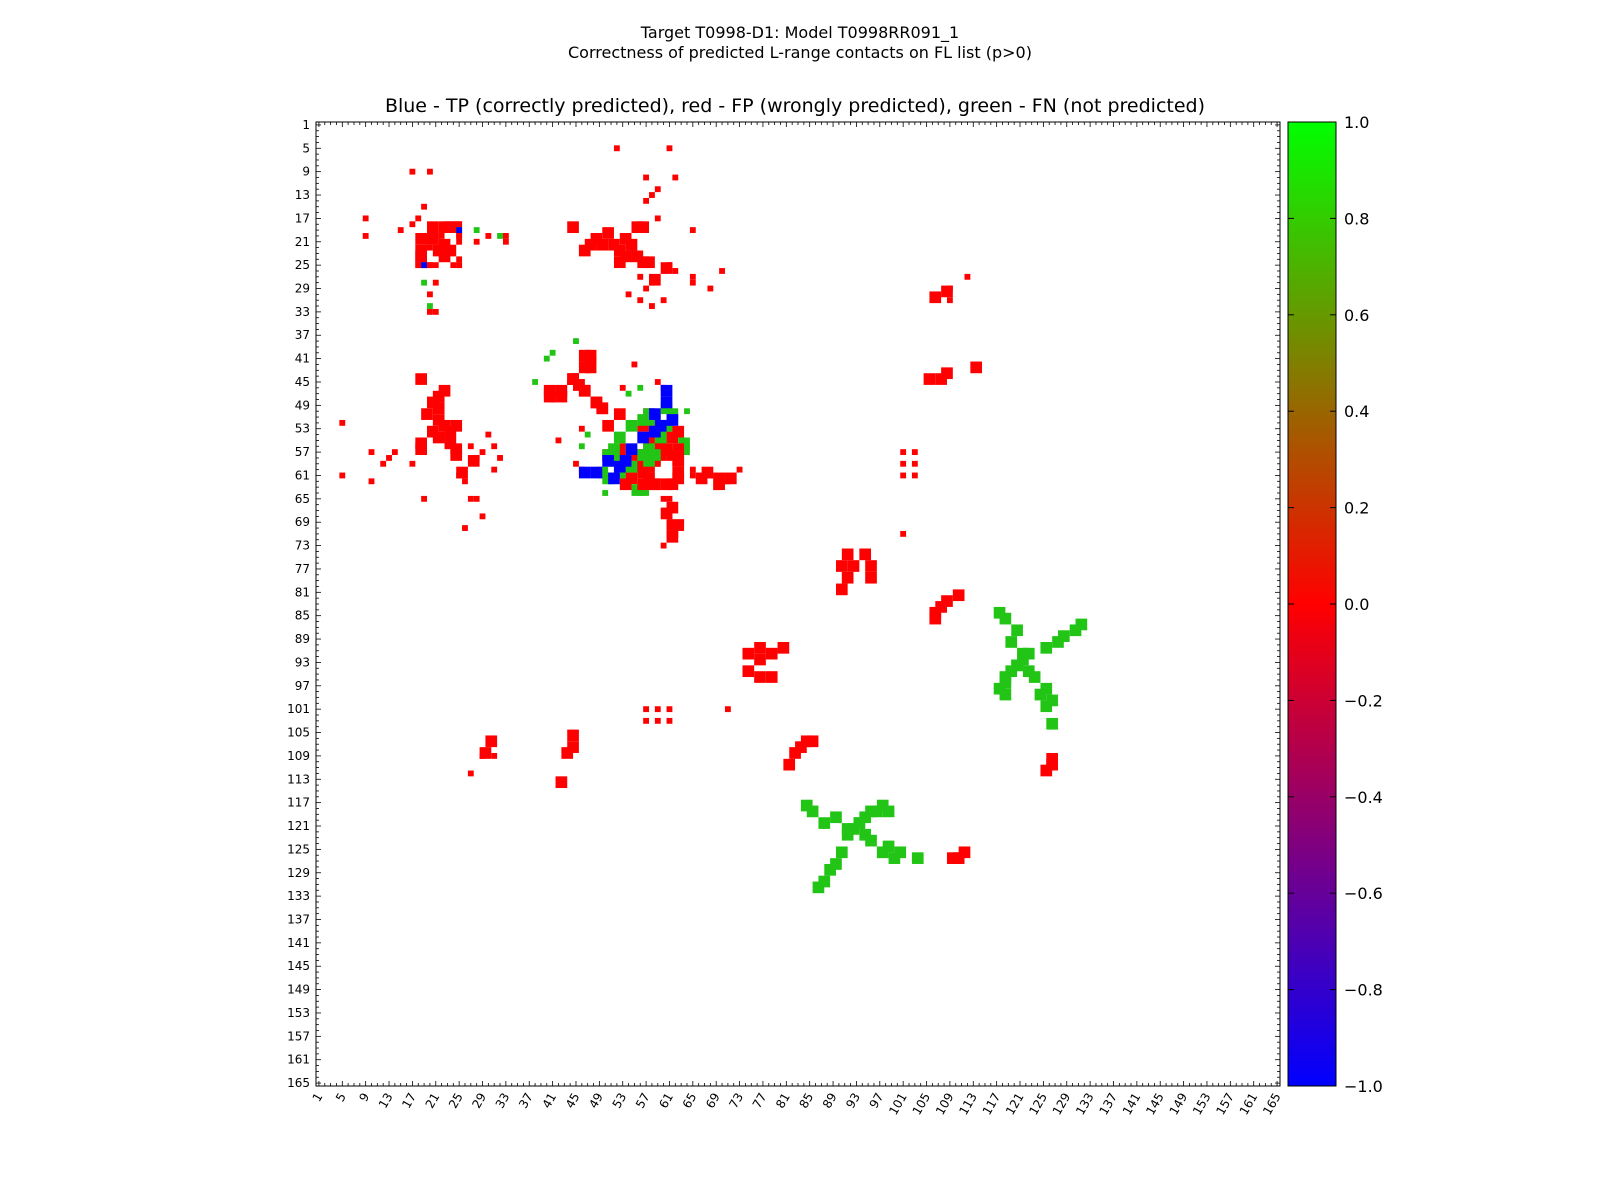 The height and width of the screenshot is (1200, 1600). I want to click on x-tick-label: 25, so click(456, 1101).